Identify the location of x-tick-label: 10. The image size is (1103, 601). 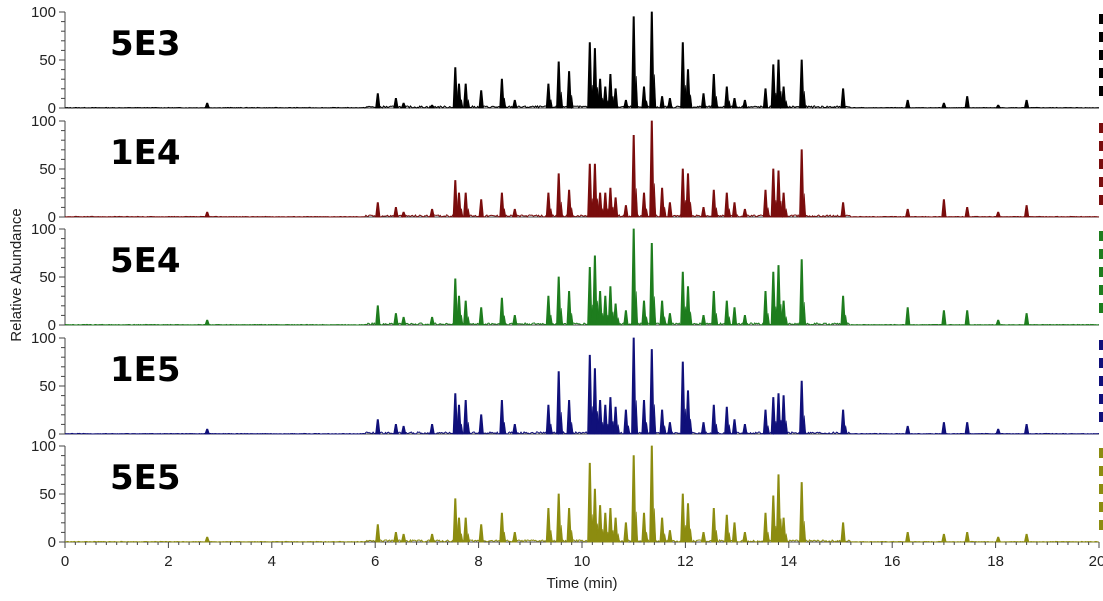
(582, 561).